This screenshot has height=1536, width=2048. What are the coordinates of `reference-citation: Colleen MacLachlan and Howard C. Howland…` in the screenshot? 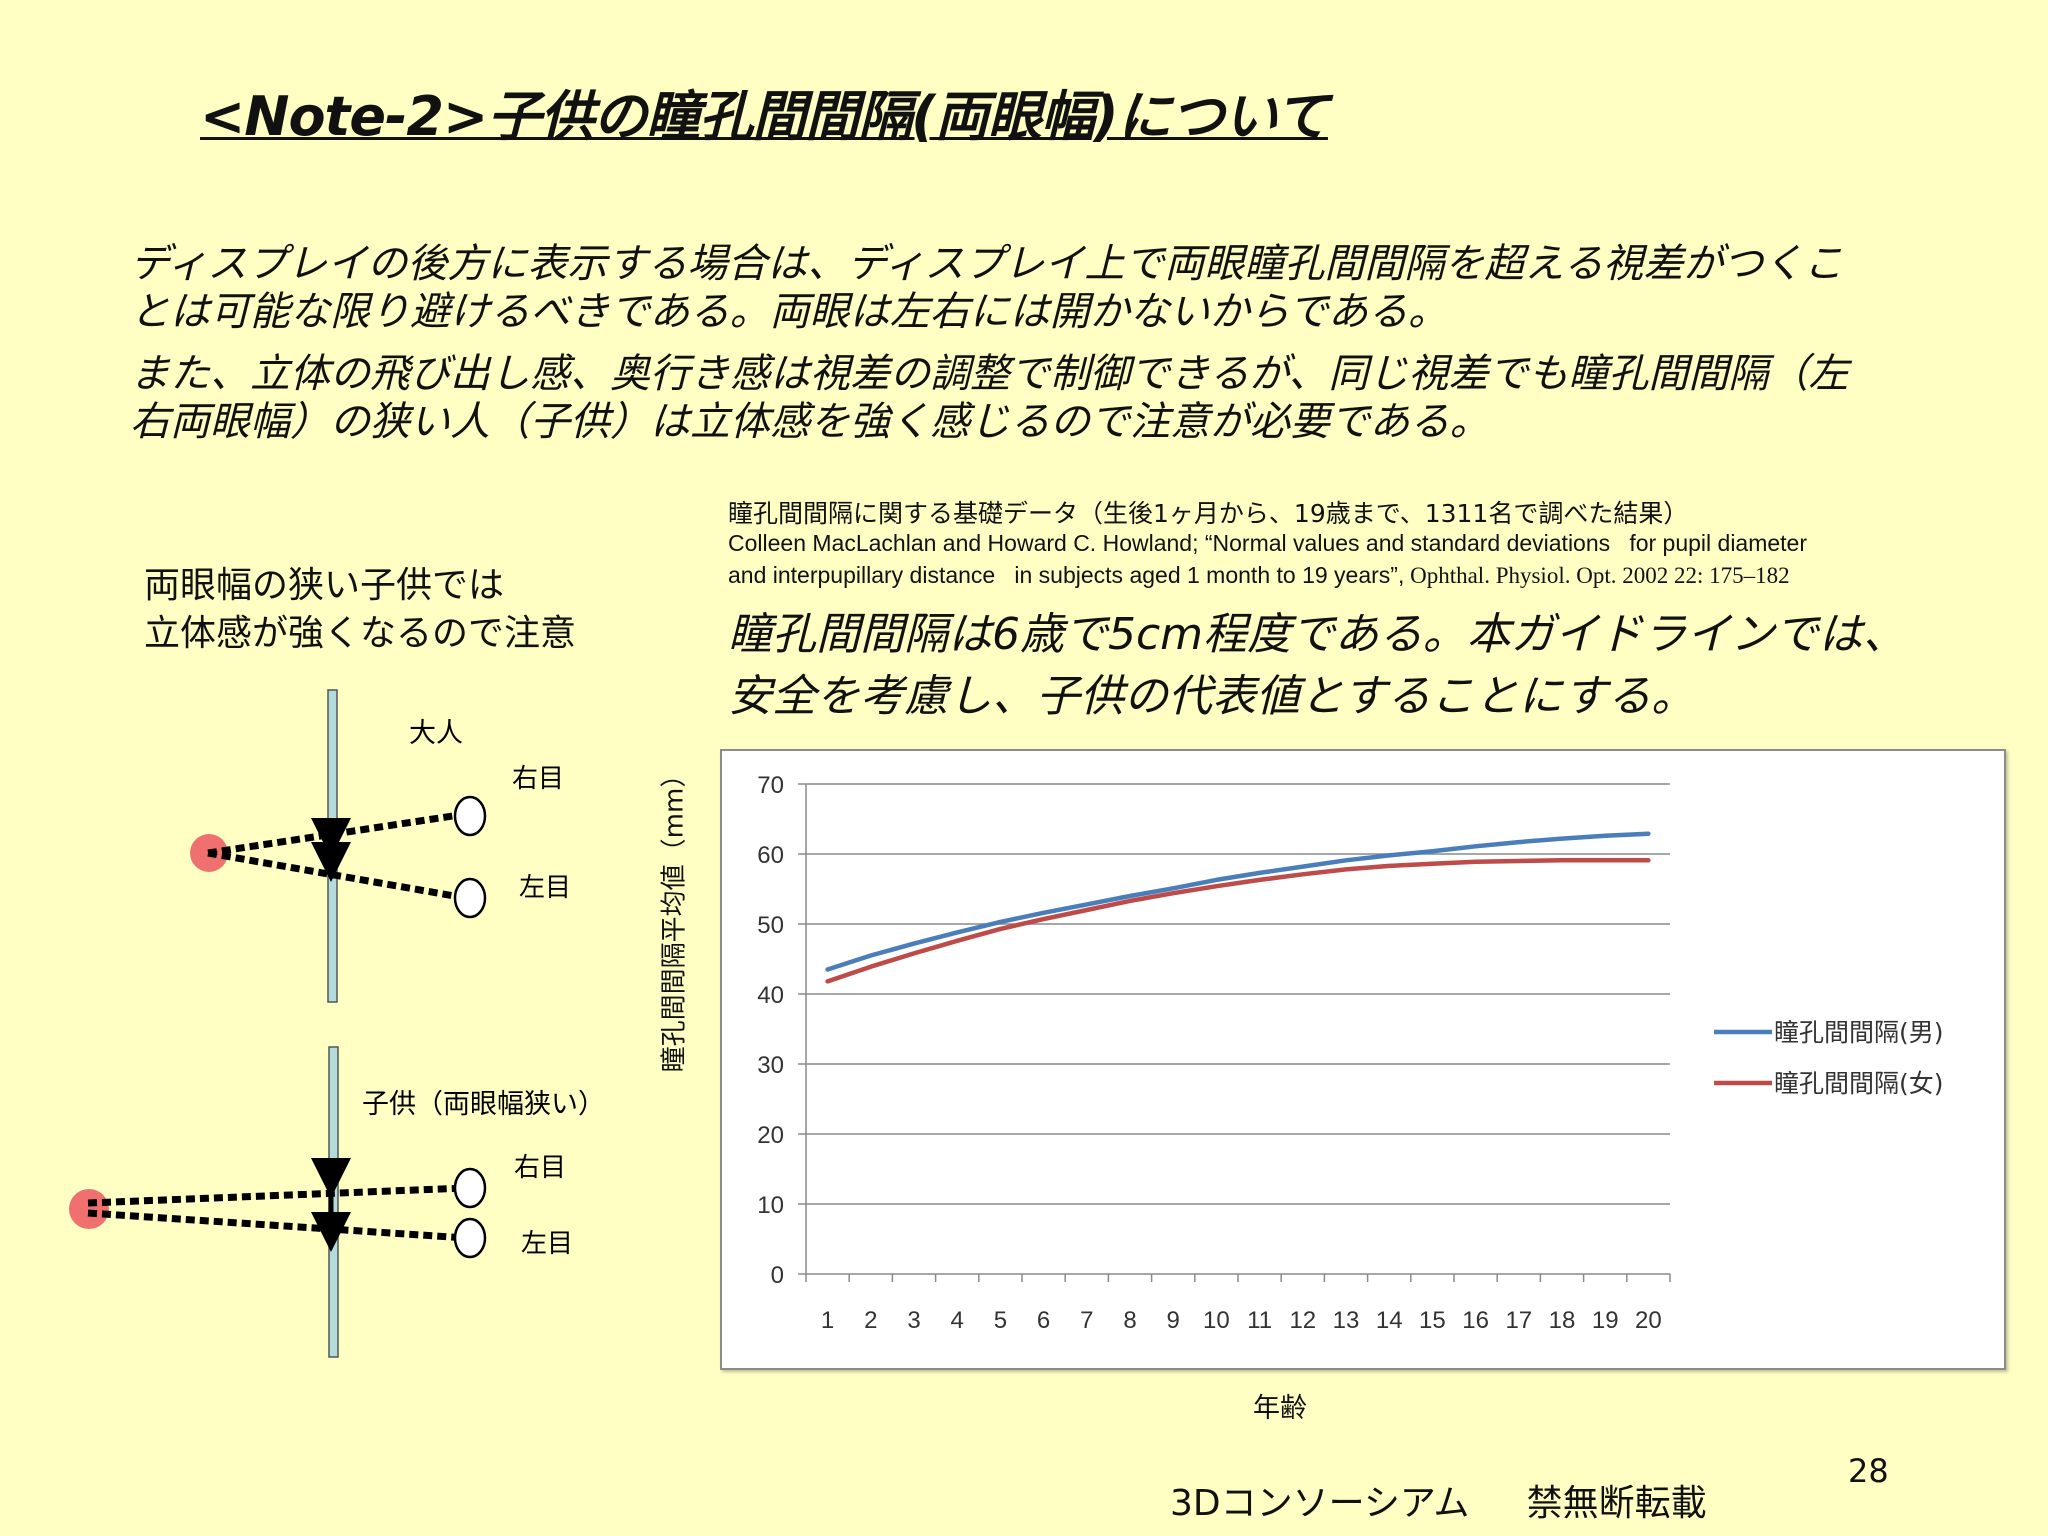 It's located at (1268, 543).